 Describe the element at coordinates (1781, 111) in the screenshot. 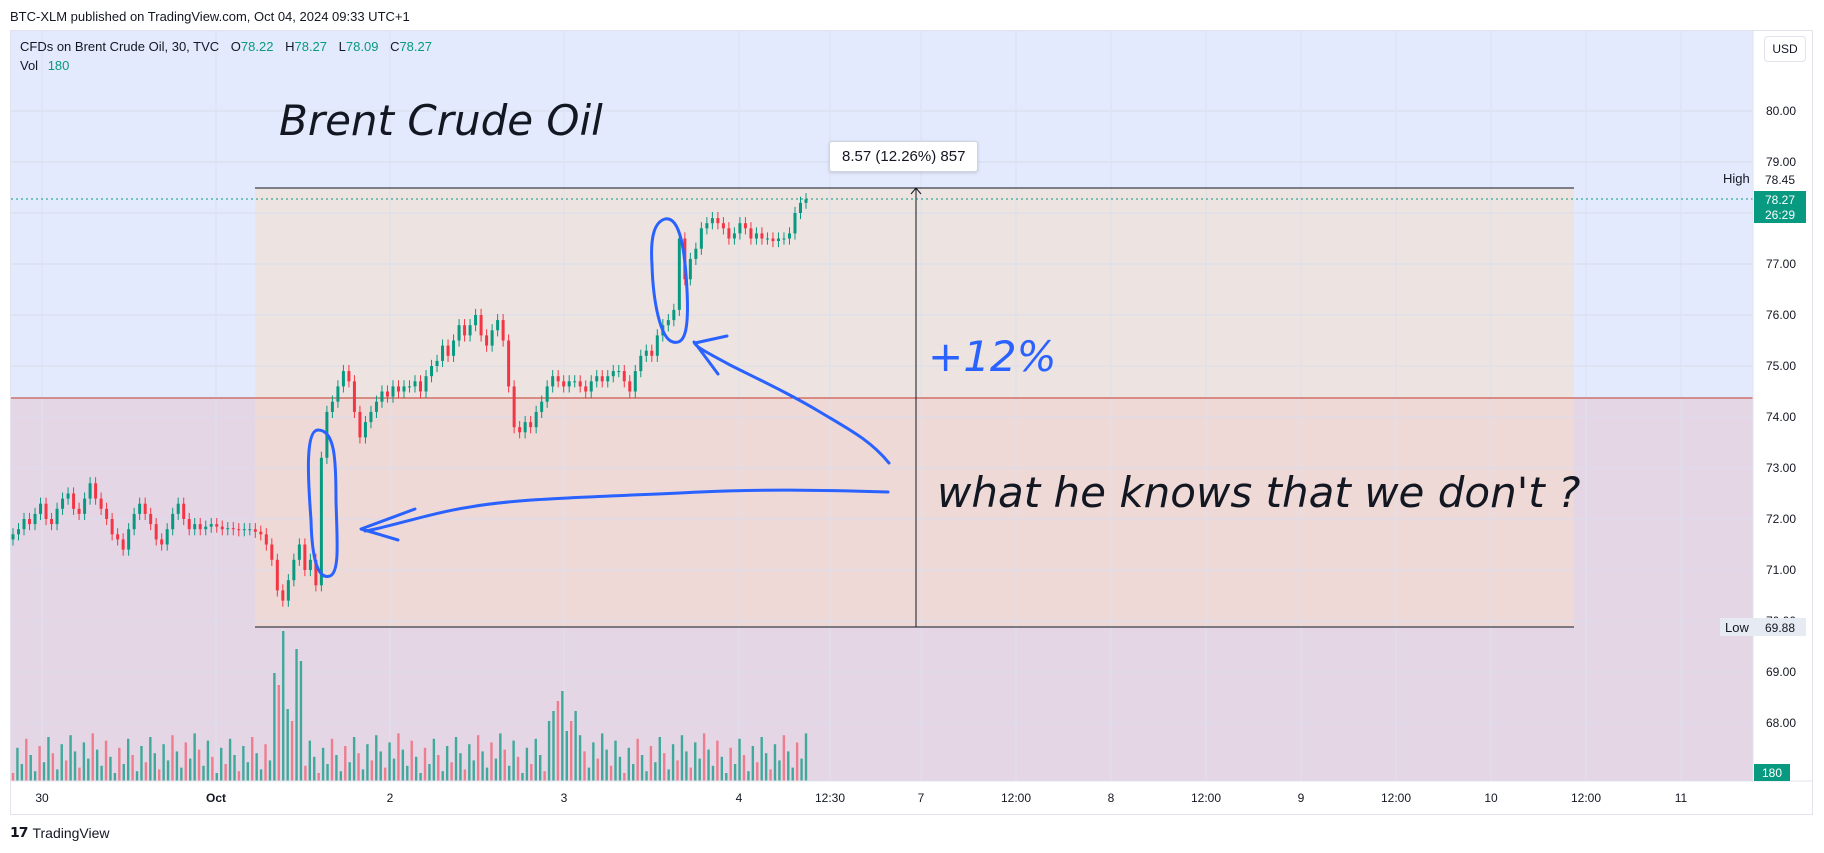

I see `price-tick: 80.00` at that location.